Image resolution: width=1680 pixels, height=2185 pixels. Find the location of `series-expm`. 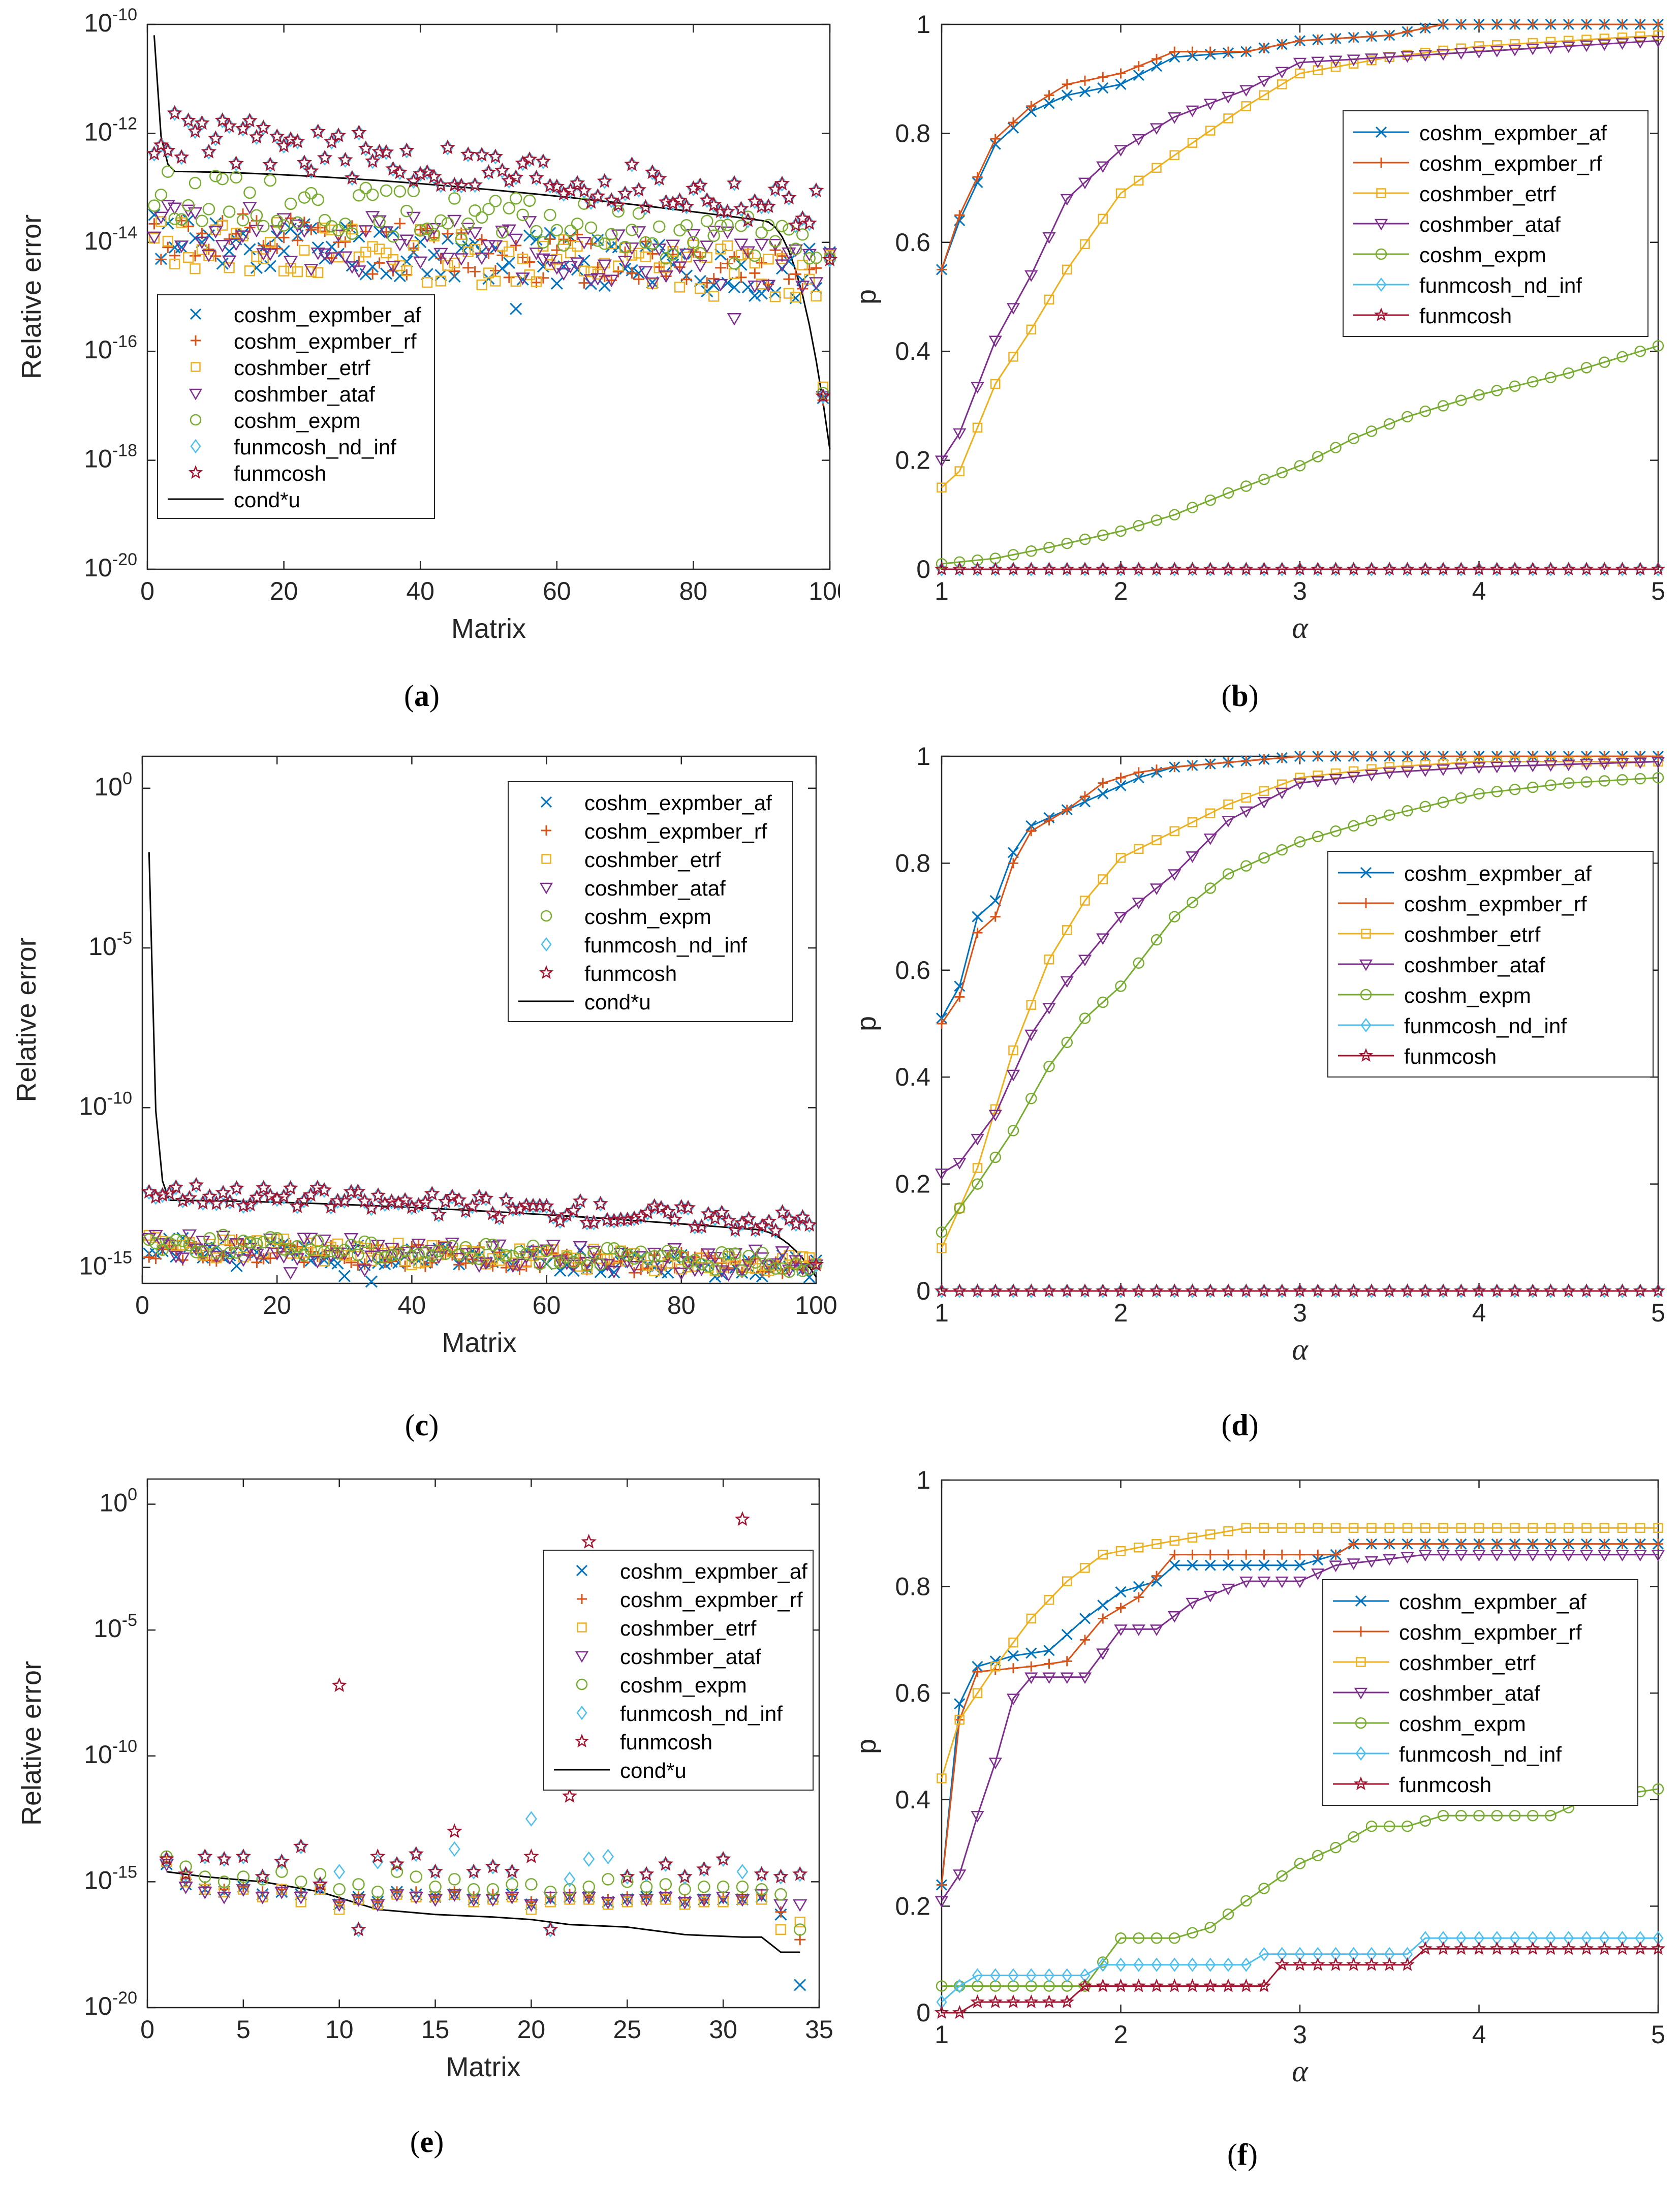

series-expm is located at coordinates (492, 282).